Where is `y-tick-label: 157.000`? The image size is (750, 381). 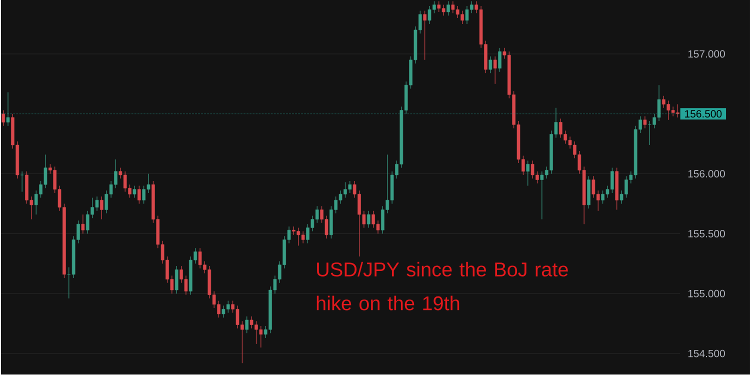
y-tick-label: 157.000 is located at coordinates (706, 54).